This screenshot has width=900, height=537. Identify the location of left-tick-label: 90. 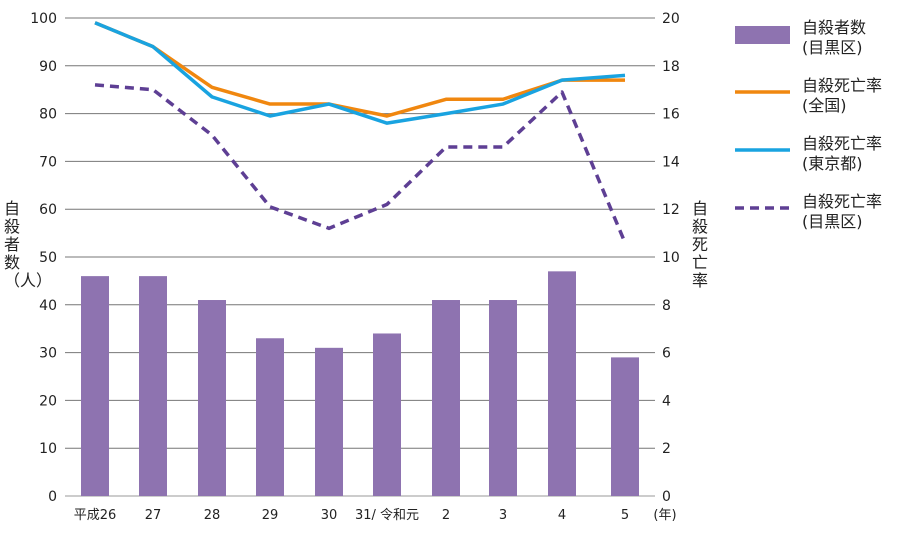
(48, 67).